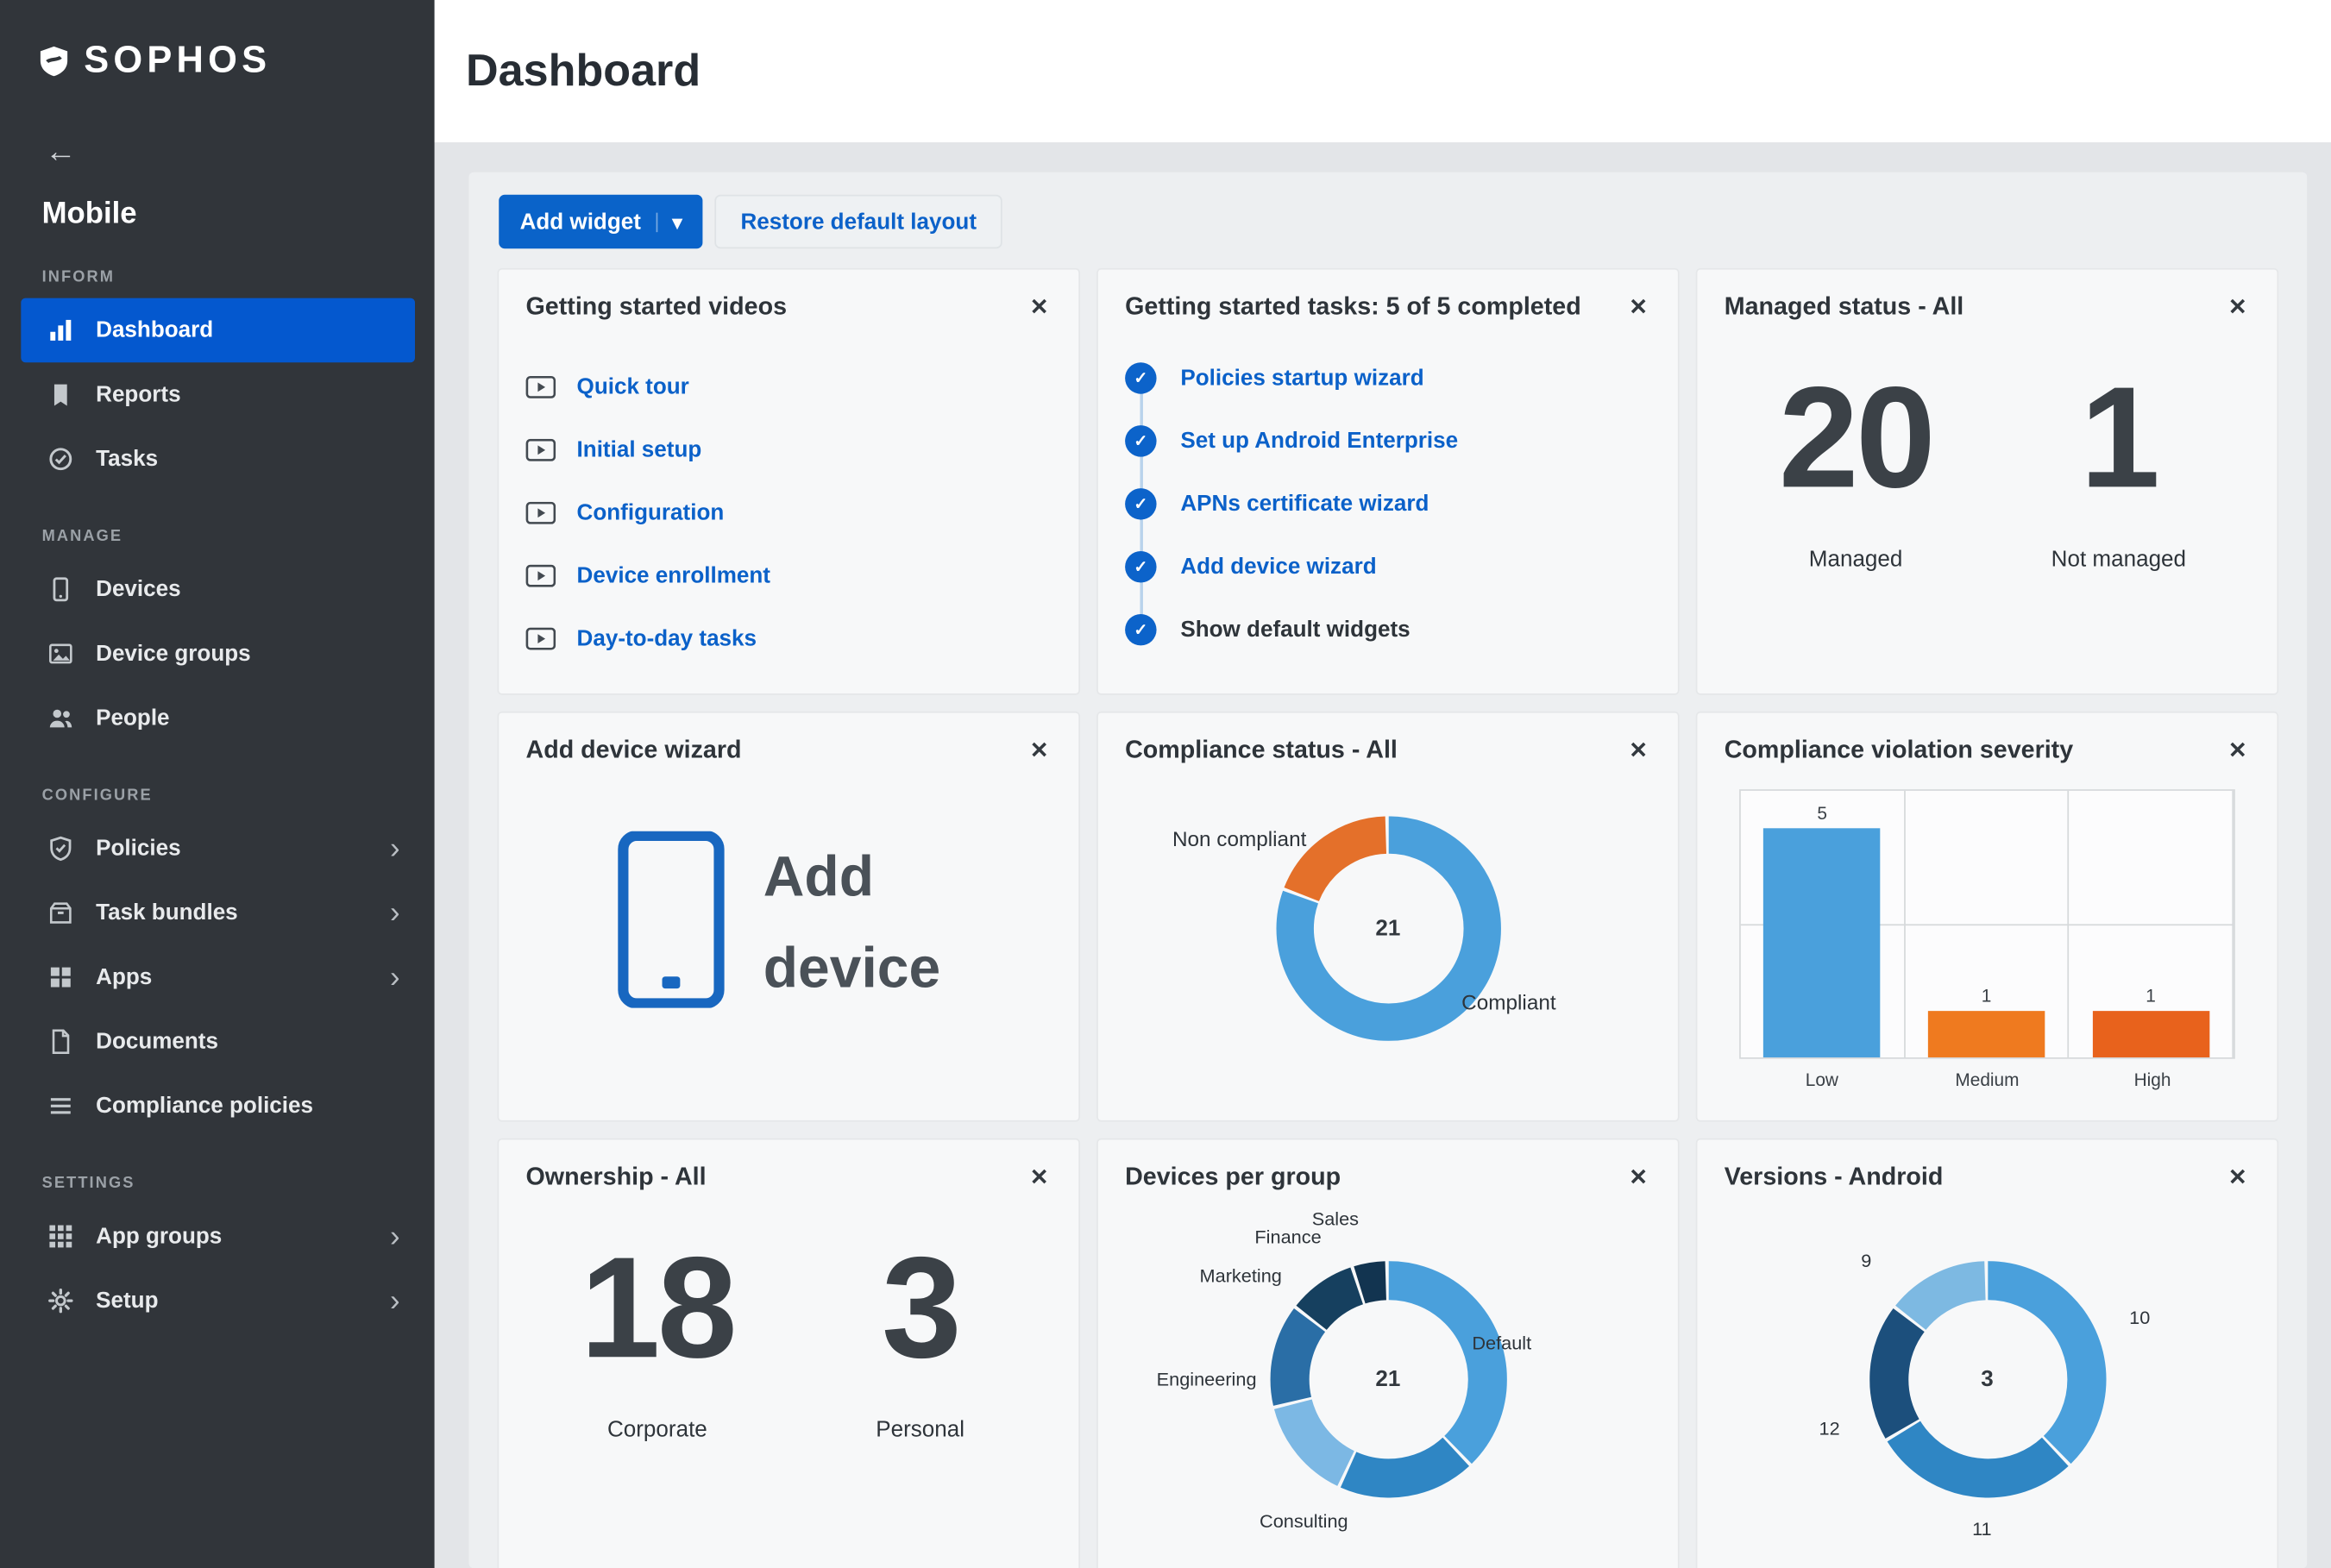 The height and width of the screenshot is (1568, 2331). Describe the element at coordinates (97, 795) in the screenshot. I see `section-label-configure: CONFIGURE` at that location.